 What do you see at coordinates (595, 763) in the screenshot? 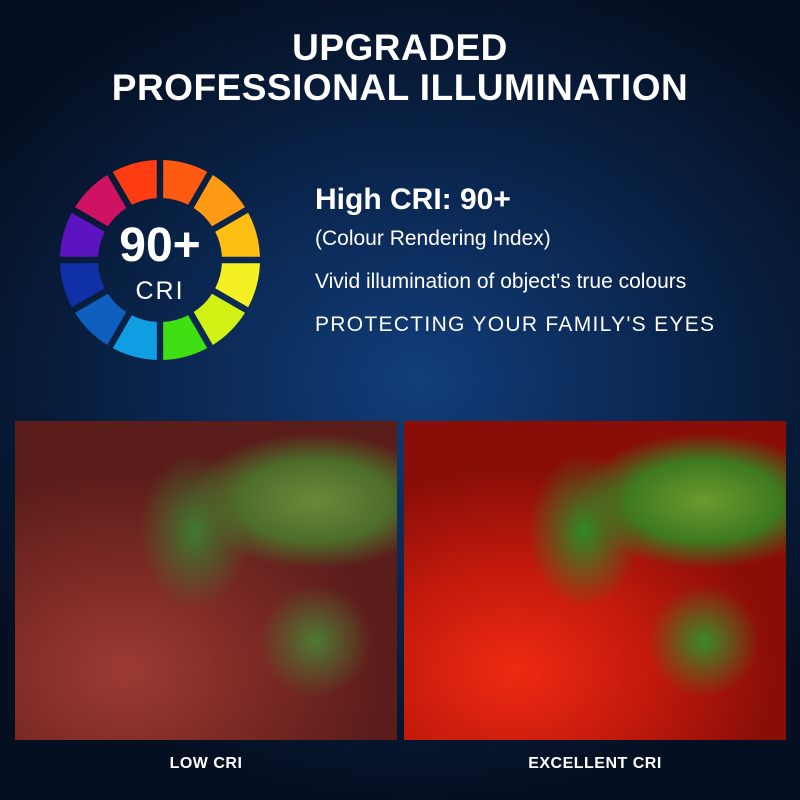
I see `excellent-cri-label: EXCELLENT CRI` at bounding box center [595, 763].